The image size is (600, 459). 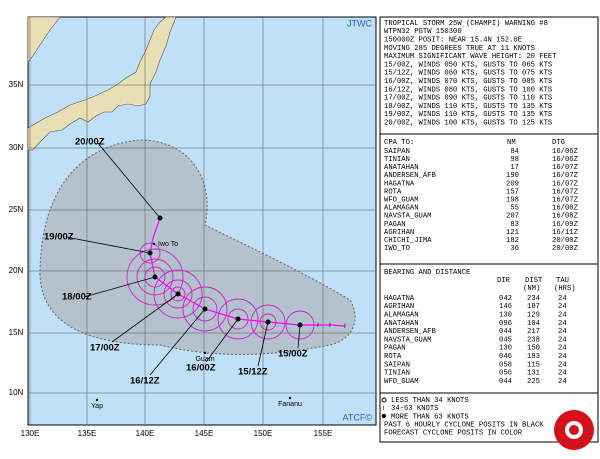 What do you see at coordinates (505, 307) in the screenshot?
I see `bearing-cell: 146` at bounding box center [505, 307].